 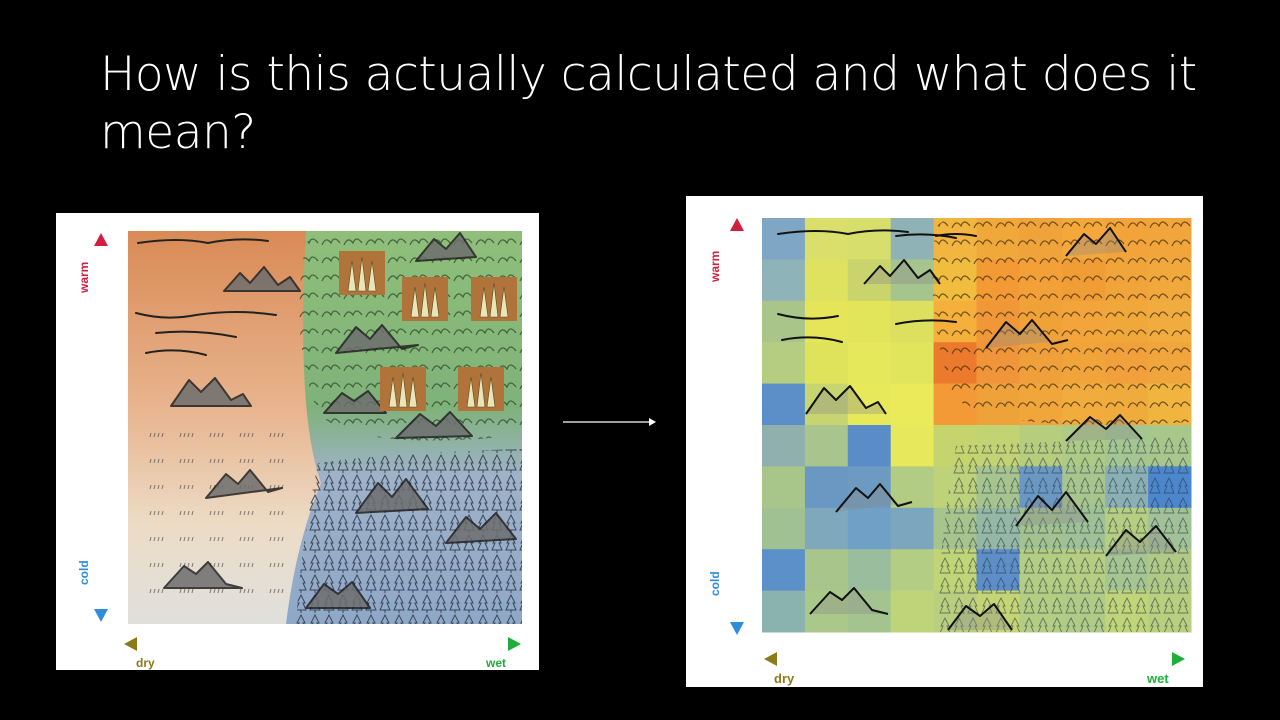 What do you see at coordinates (428, 331) in the screenshot?
I see `pine-photo-tiles` at bounding box center [428, 331].